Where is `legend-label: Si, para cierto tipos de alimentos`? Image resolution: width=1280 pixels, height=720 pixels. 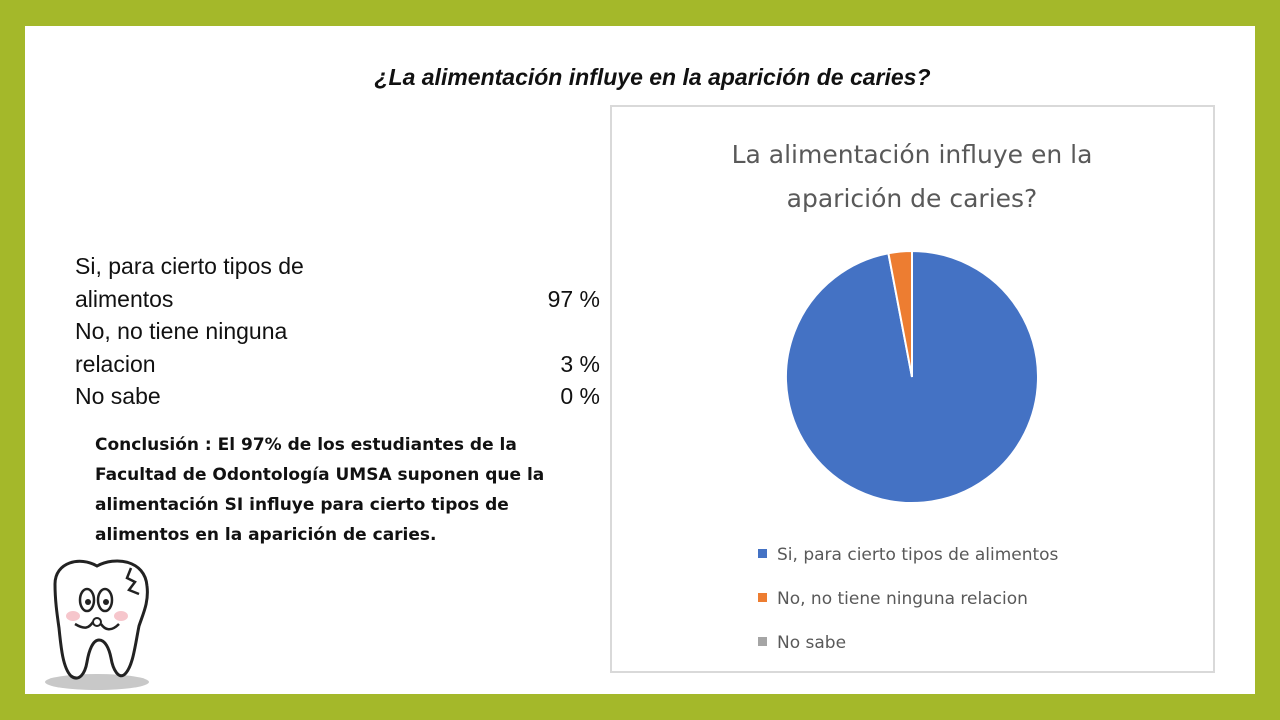 legend-label: Si, para cierto tipos de alimentos is located at coordinates (918, 555).